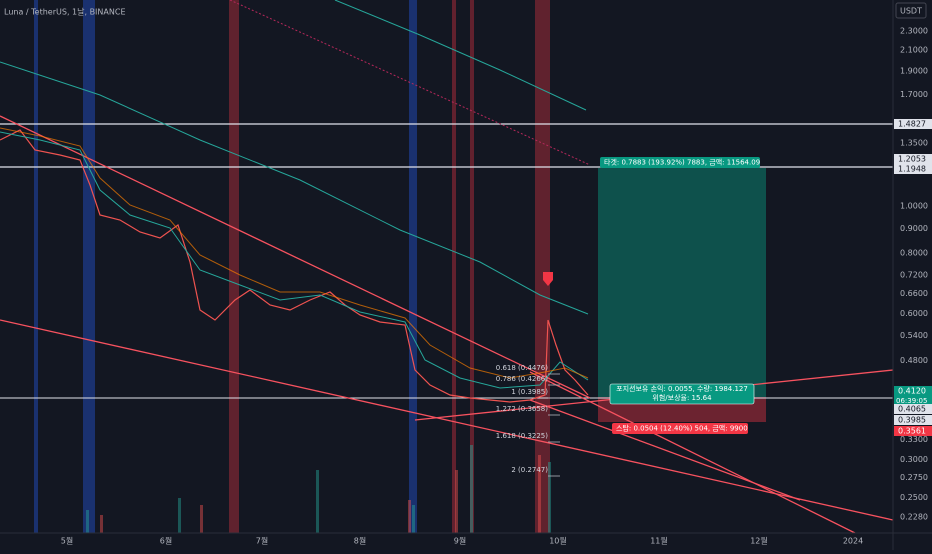 This screenshot has width=932, height=554. What do you see at coordinates (659, 541) in the screenshot?
I see `time-label: 11월` at bounding box center [659, 541].